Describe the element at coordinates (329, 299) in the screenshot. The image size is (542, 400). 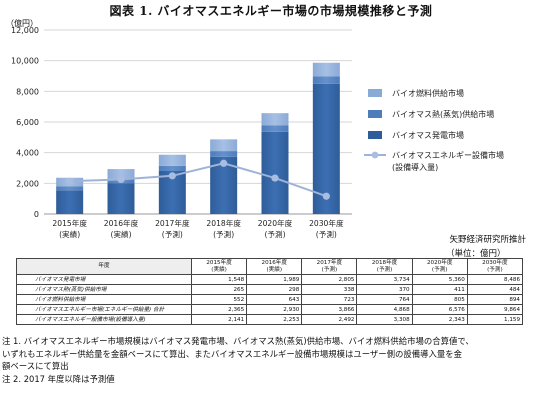
I see `table-cell: 723` at that location.